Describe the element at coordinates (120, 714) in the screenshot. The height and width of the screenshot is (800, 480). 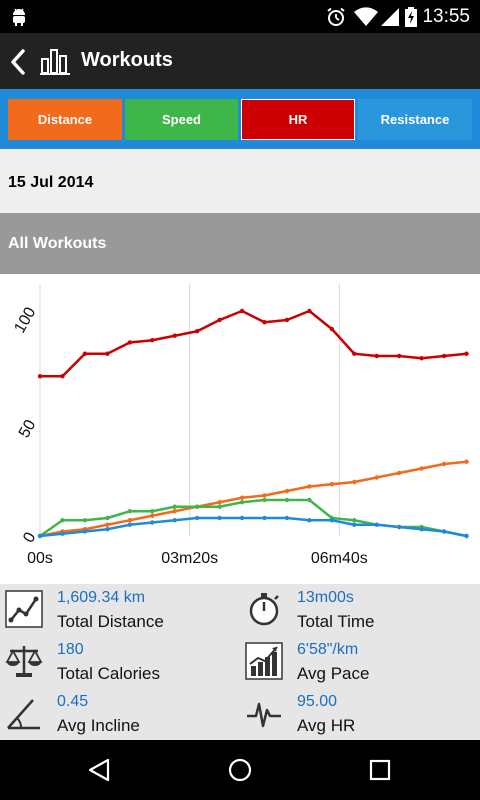
I see `stat-avg-incline: 0.45 Avg Incline` at that location.